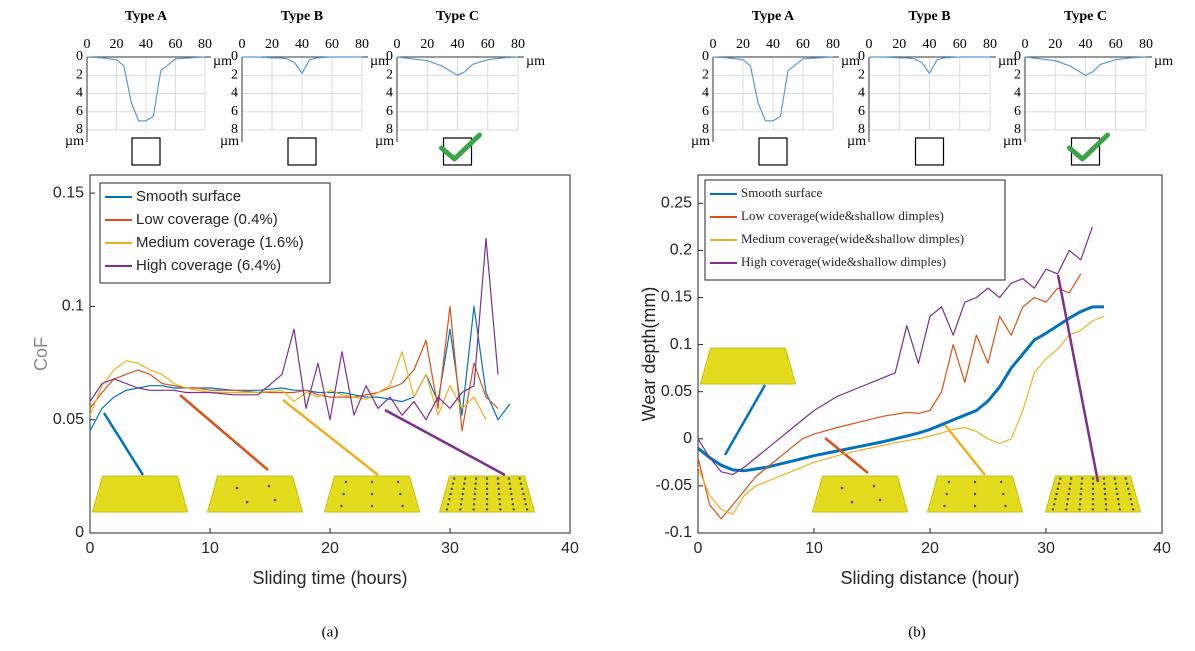 The width and height of the screenshot is (1195, 651). I want to click on y-tick-label: 0.15, so click(676, 297).